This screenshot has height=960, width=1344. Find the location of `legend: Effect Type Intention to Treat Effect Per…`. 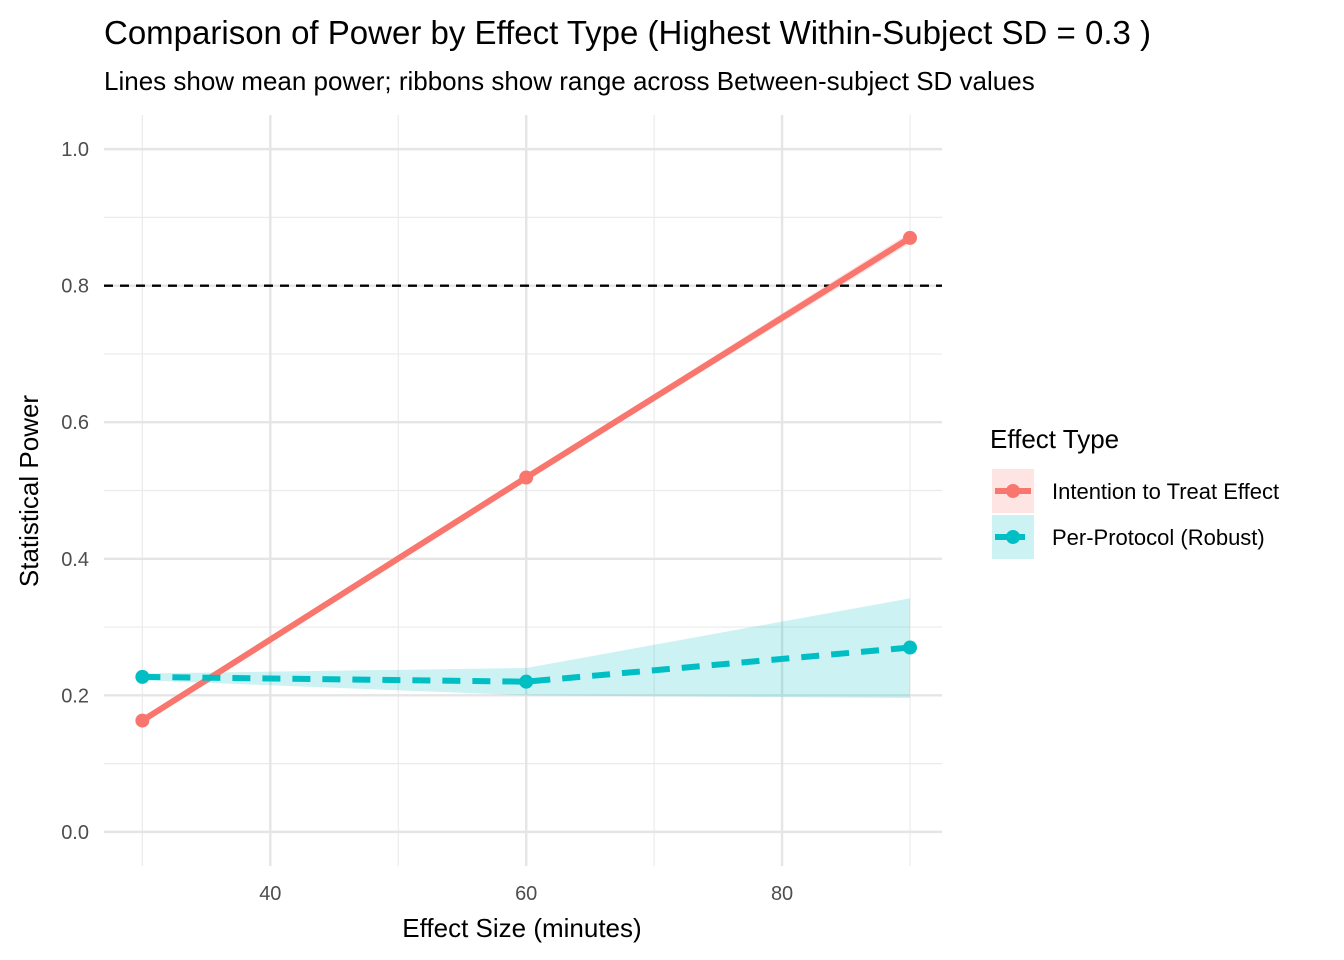

legend: Effect Type Intention to Treat Effect Per… is located at coordinates (1134, 491).